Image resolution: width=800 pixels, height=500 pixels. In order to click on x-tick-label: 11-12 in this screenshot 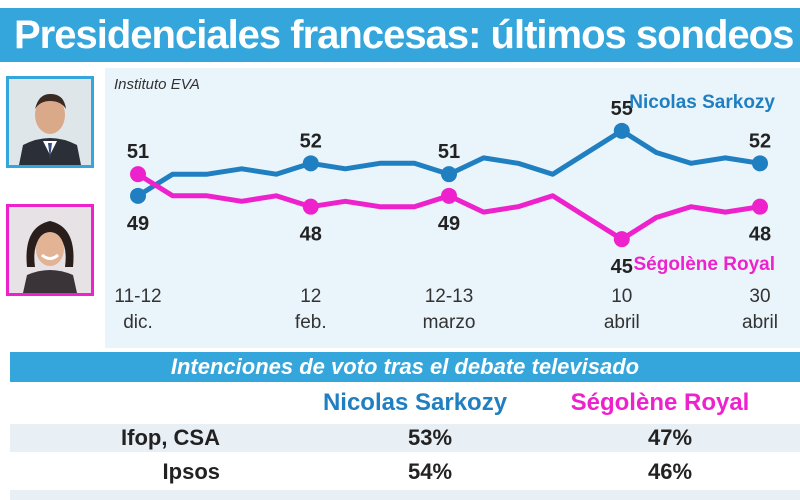, I will do `click(137, 296)`.